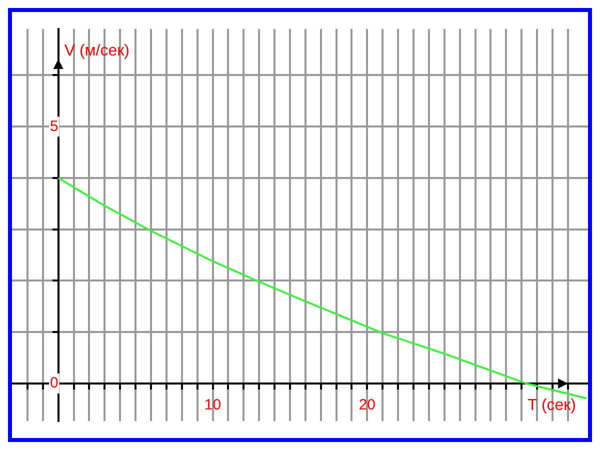 The height and width of the screenshot is (450, 600). Describe the element at coordinates (367, 405) in the screenshot. I see `x-tick-label: 20` at that location.